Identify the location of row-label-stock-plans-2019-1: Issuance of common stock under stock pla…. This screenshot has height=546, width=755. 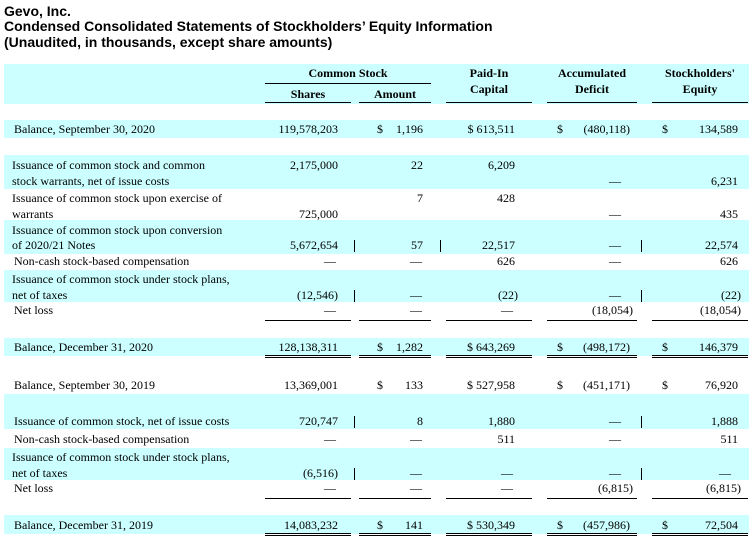
(121, 457).